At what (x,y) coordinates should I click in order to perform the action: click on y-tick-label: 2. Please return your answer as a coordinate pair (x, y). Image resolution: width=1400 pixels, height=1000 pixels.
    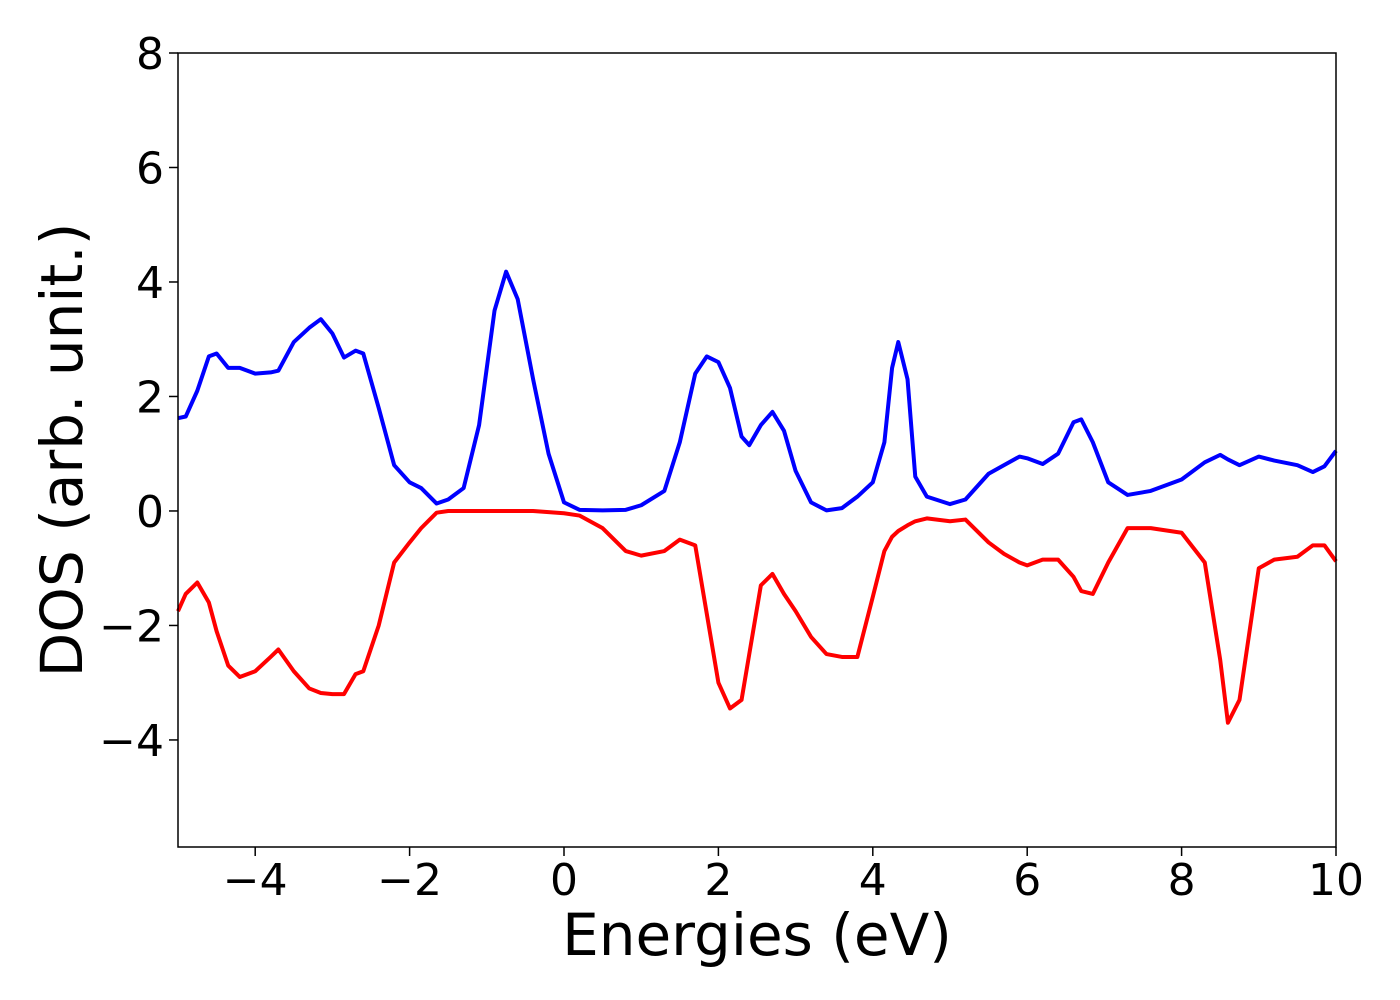
    Looking at the image, I should click on (150, 397).